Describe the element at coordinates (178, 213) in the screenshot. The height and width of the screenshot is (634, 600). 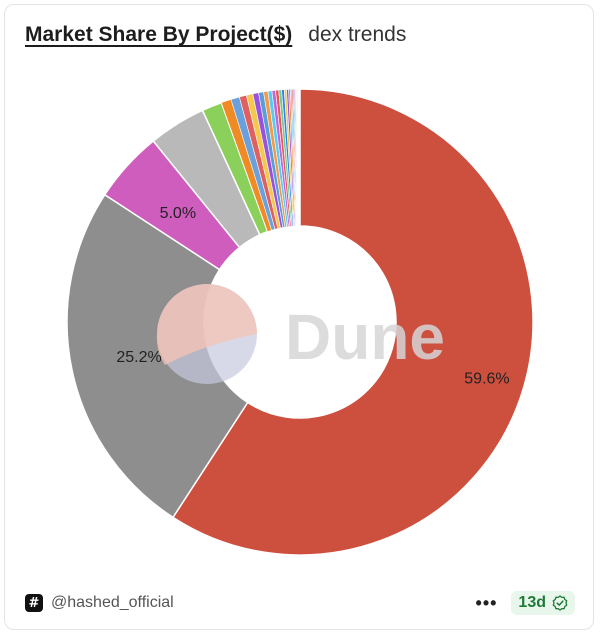
I see `slice-label: 5.0%` at that location.